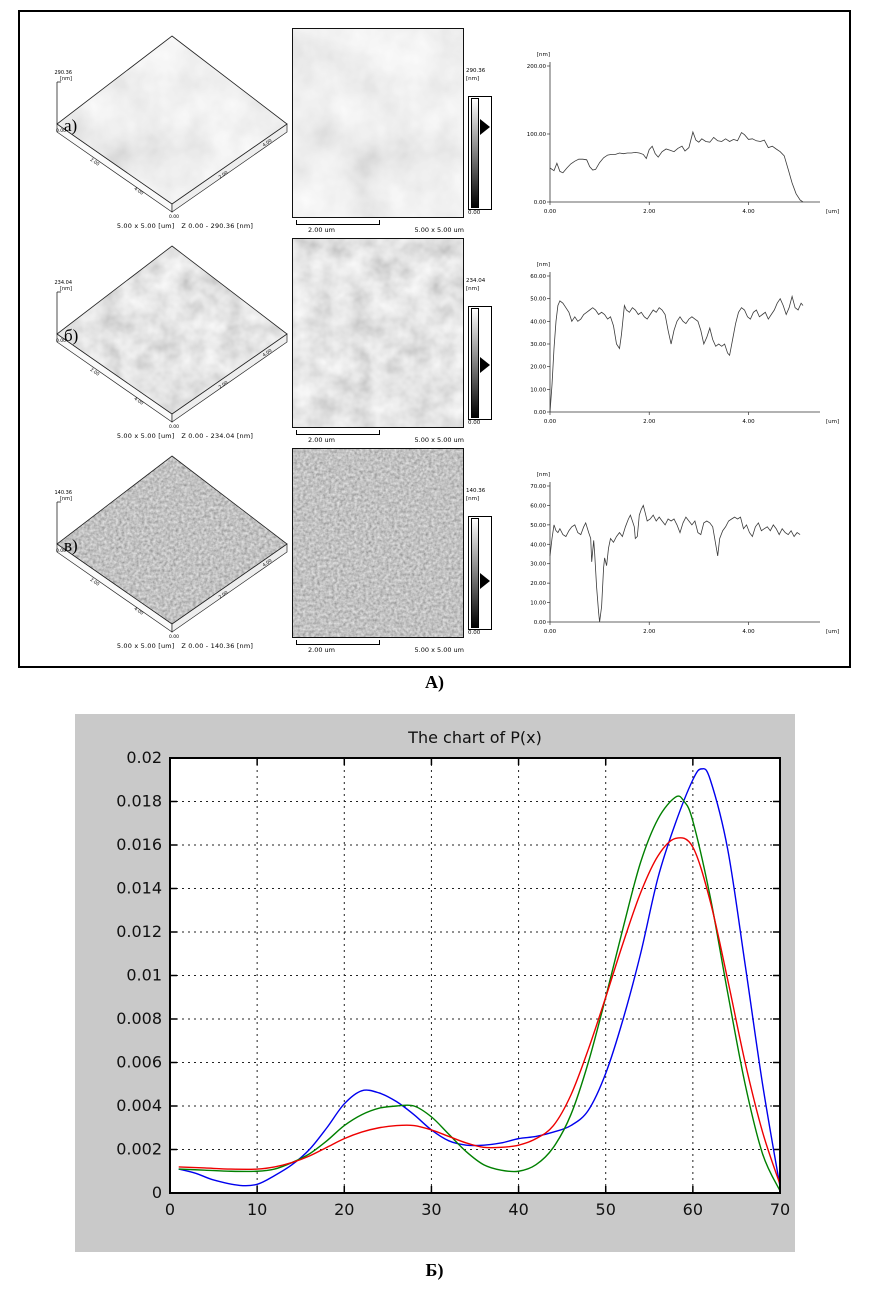 This screenshot has height=1299, width=869. Describe the element at coordinates (606, 1209) in the screenshot. I see `svg-text: 50` at that location.